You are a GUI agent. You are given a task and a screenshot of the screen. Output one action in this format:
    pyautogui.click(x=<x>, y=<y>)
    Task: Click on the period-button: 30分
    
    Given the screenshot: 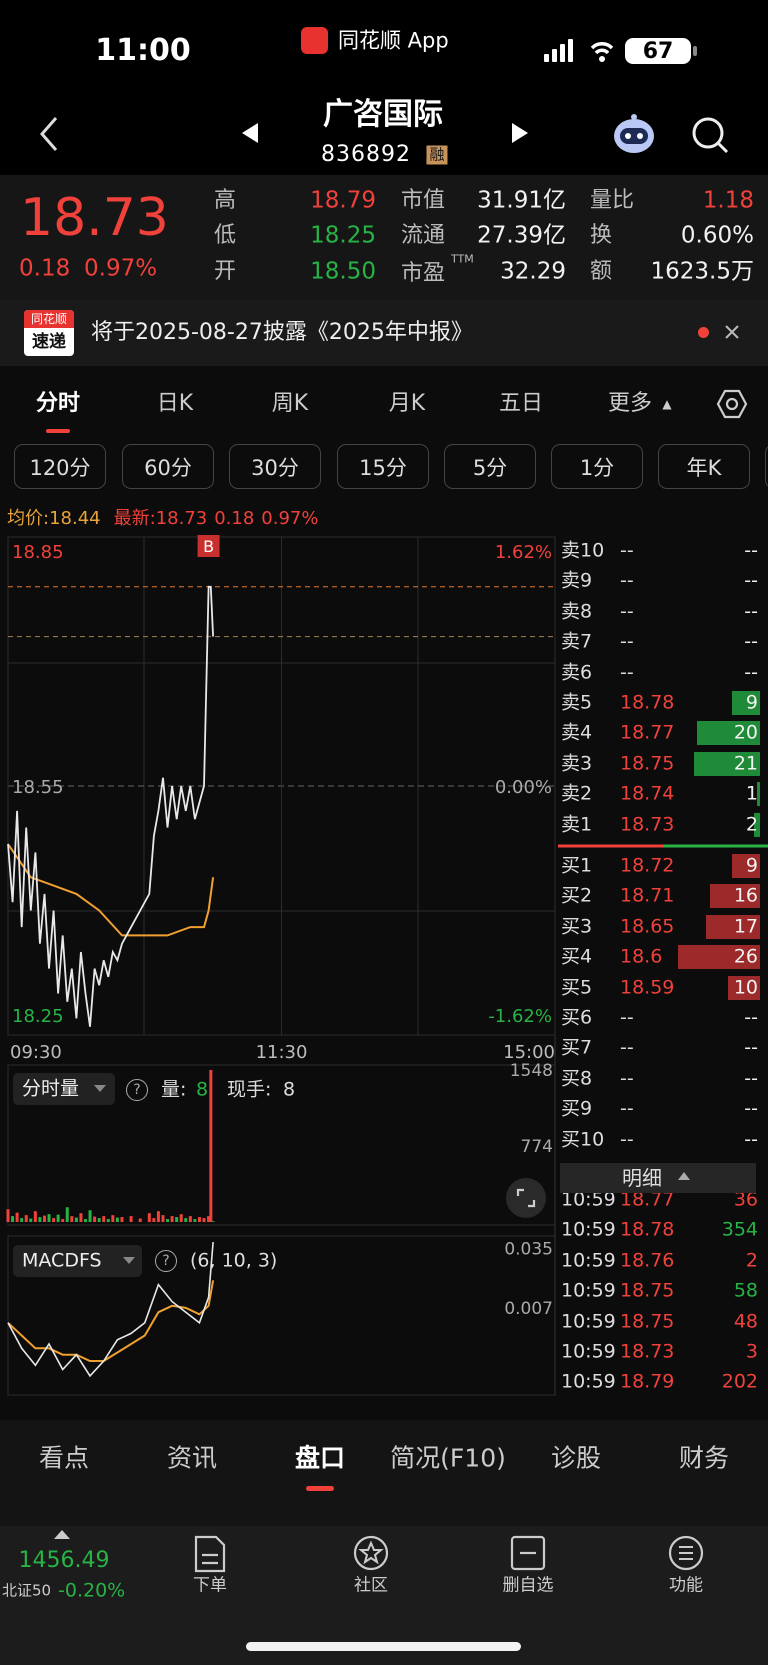 What is the action you would take?
    pyautogui.click(x=275, y=466)
    